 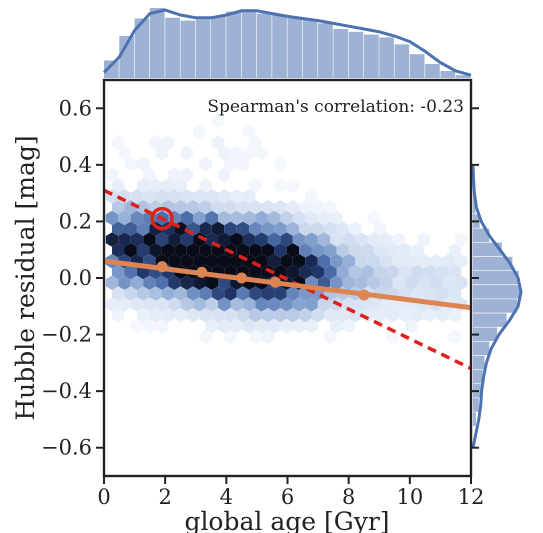 What do you see at coordinates (226, 497) in the screenshot?
I see `x-tick-label: 4` at bounding box center [226, 497].